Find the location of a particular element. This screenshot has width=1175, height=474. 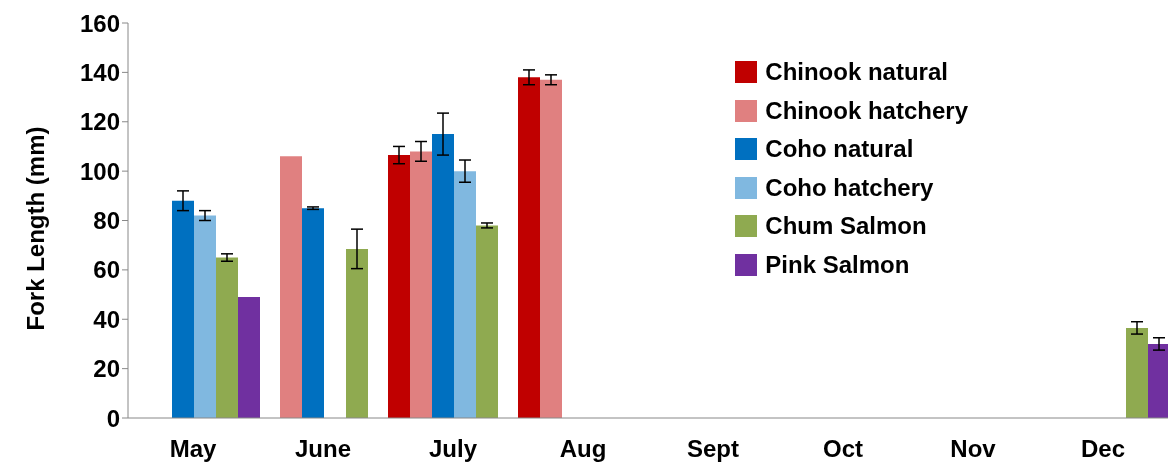

x-tick-label: Nov is located at coordinates (973, 449).